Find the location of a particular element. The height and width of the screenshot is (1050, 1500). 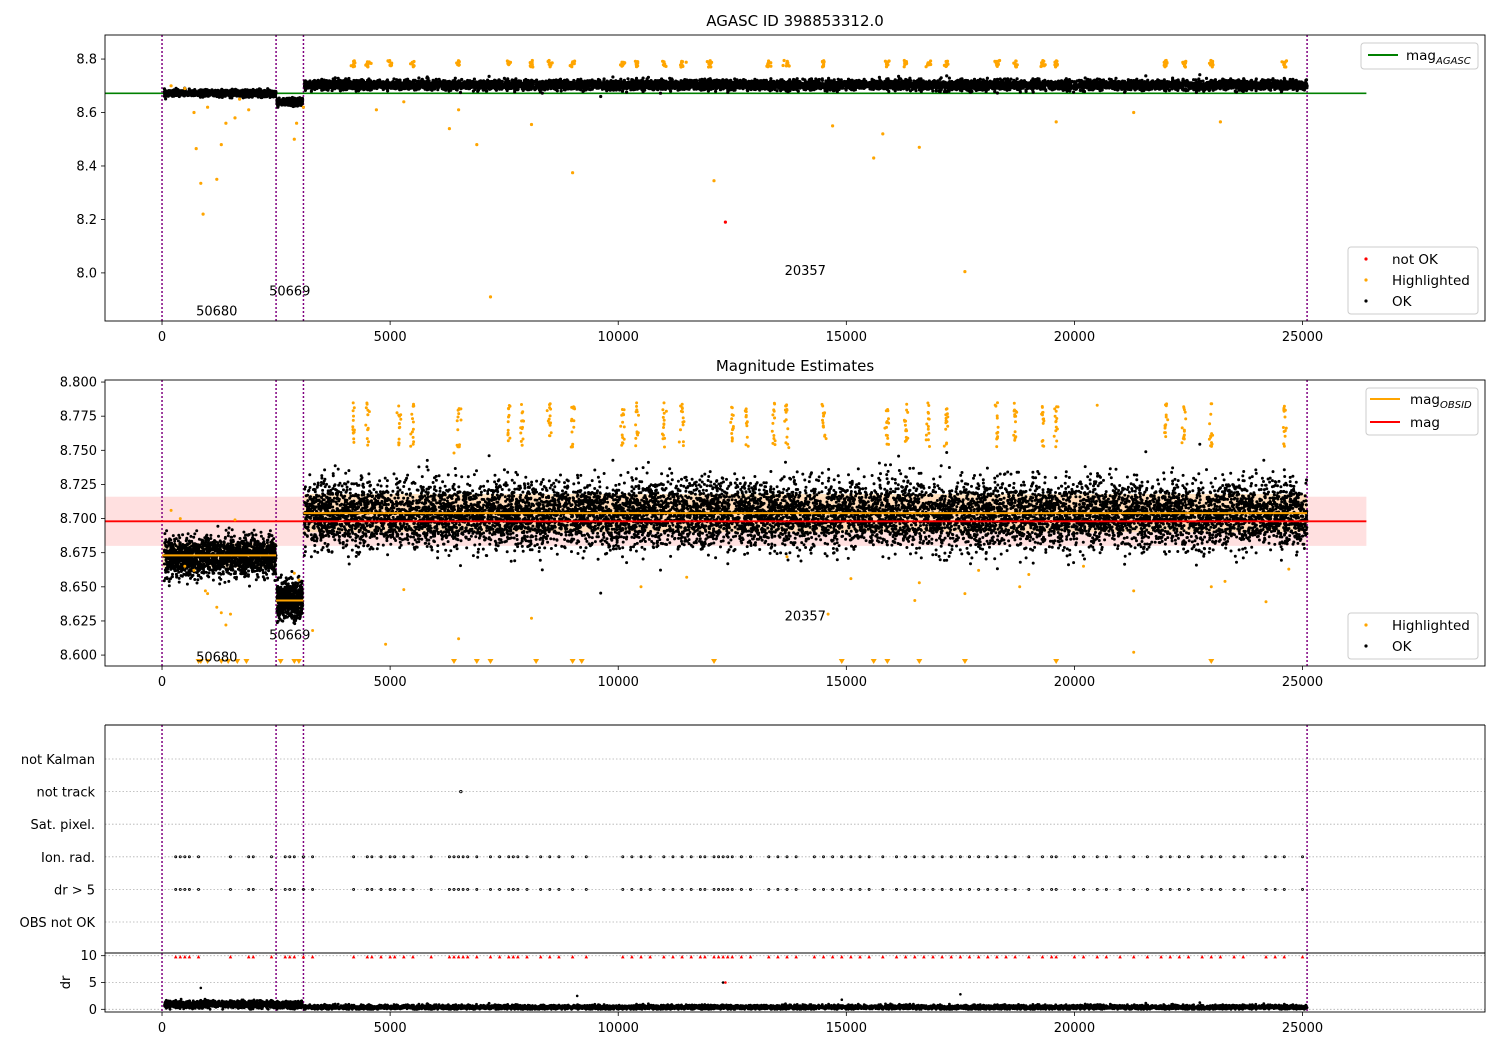

legend-ok-label-mid: OK is located at coordinates (1402, 647).